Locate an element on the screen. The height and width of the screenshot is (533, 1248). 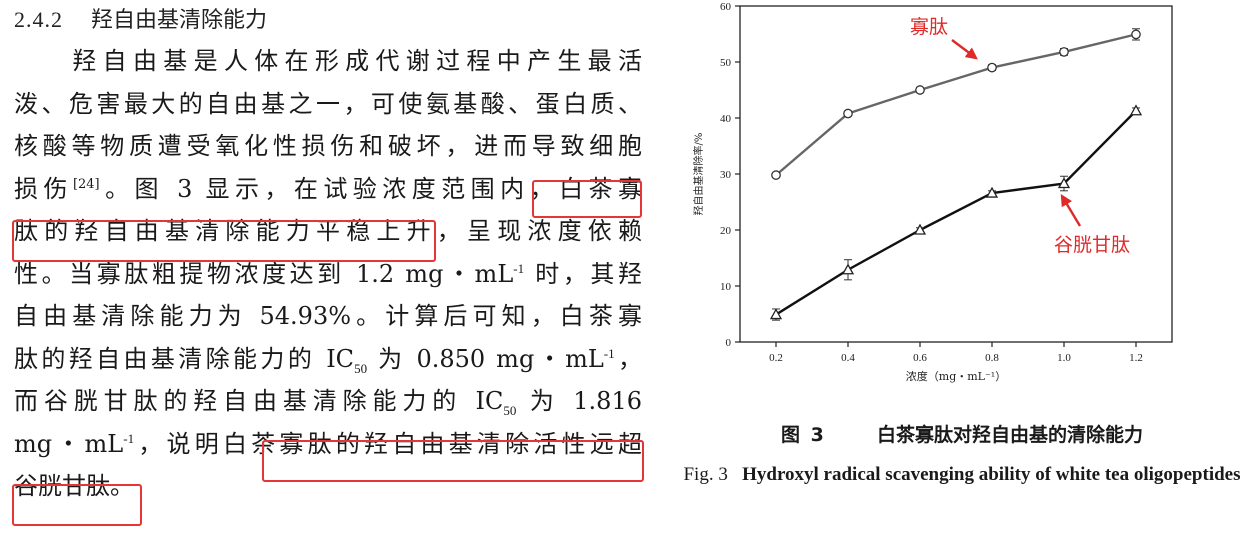
figure-caption-cn: 图 3 白茶寡肽对羟自由基的清除能力 is located at coordinates (962, 433).